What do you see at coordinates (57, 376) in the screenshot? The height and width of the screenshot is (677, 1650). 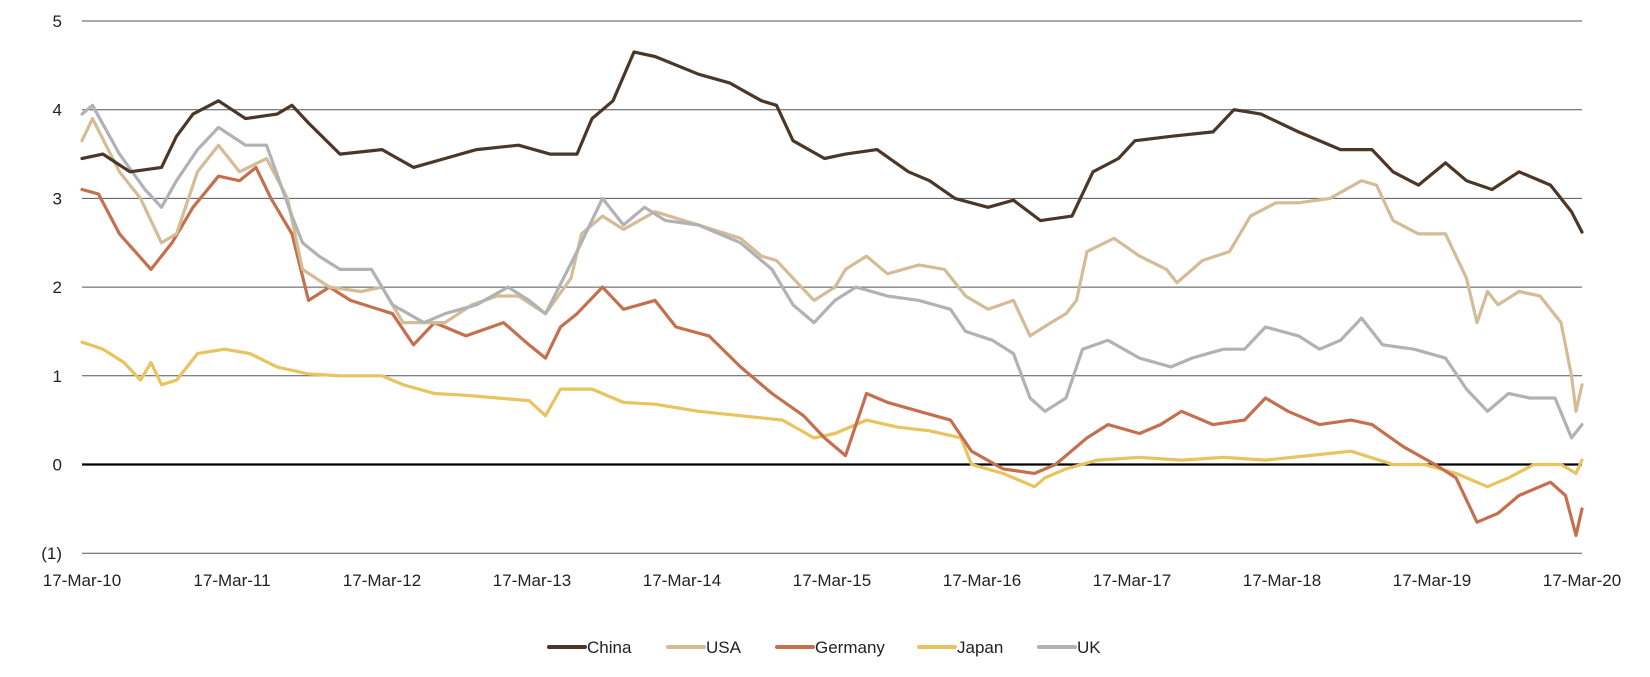 I see `y-tick-label: 1` at bounding box center [57, 376].